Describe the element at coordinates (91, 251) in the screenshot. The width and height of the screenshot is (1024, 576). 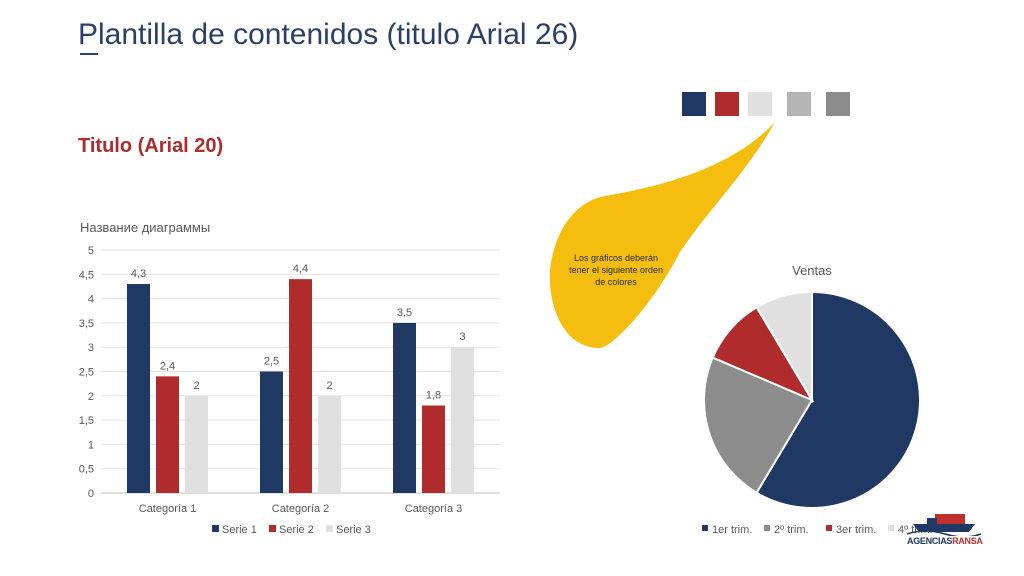
I see `y-tick-label: 5` at that location.